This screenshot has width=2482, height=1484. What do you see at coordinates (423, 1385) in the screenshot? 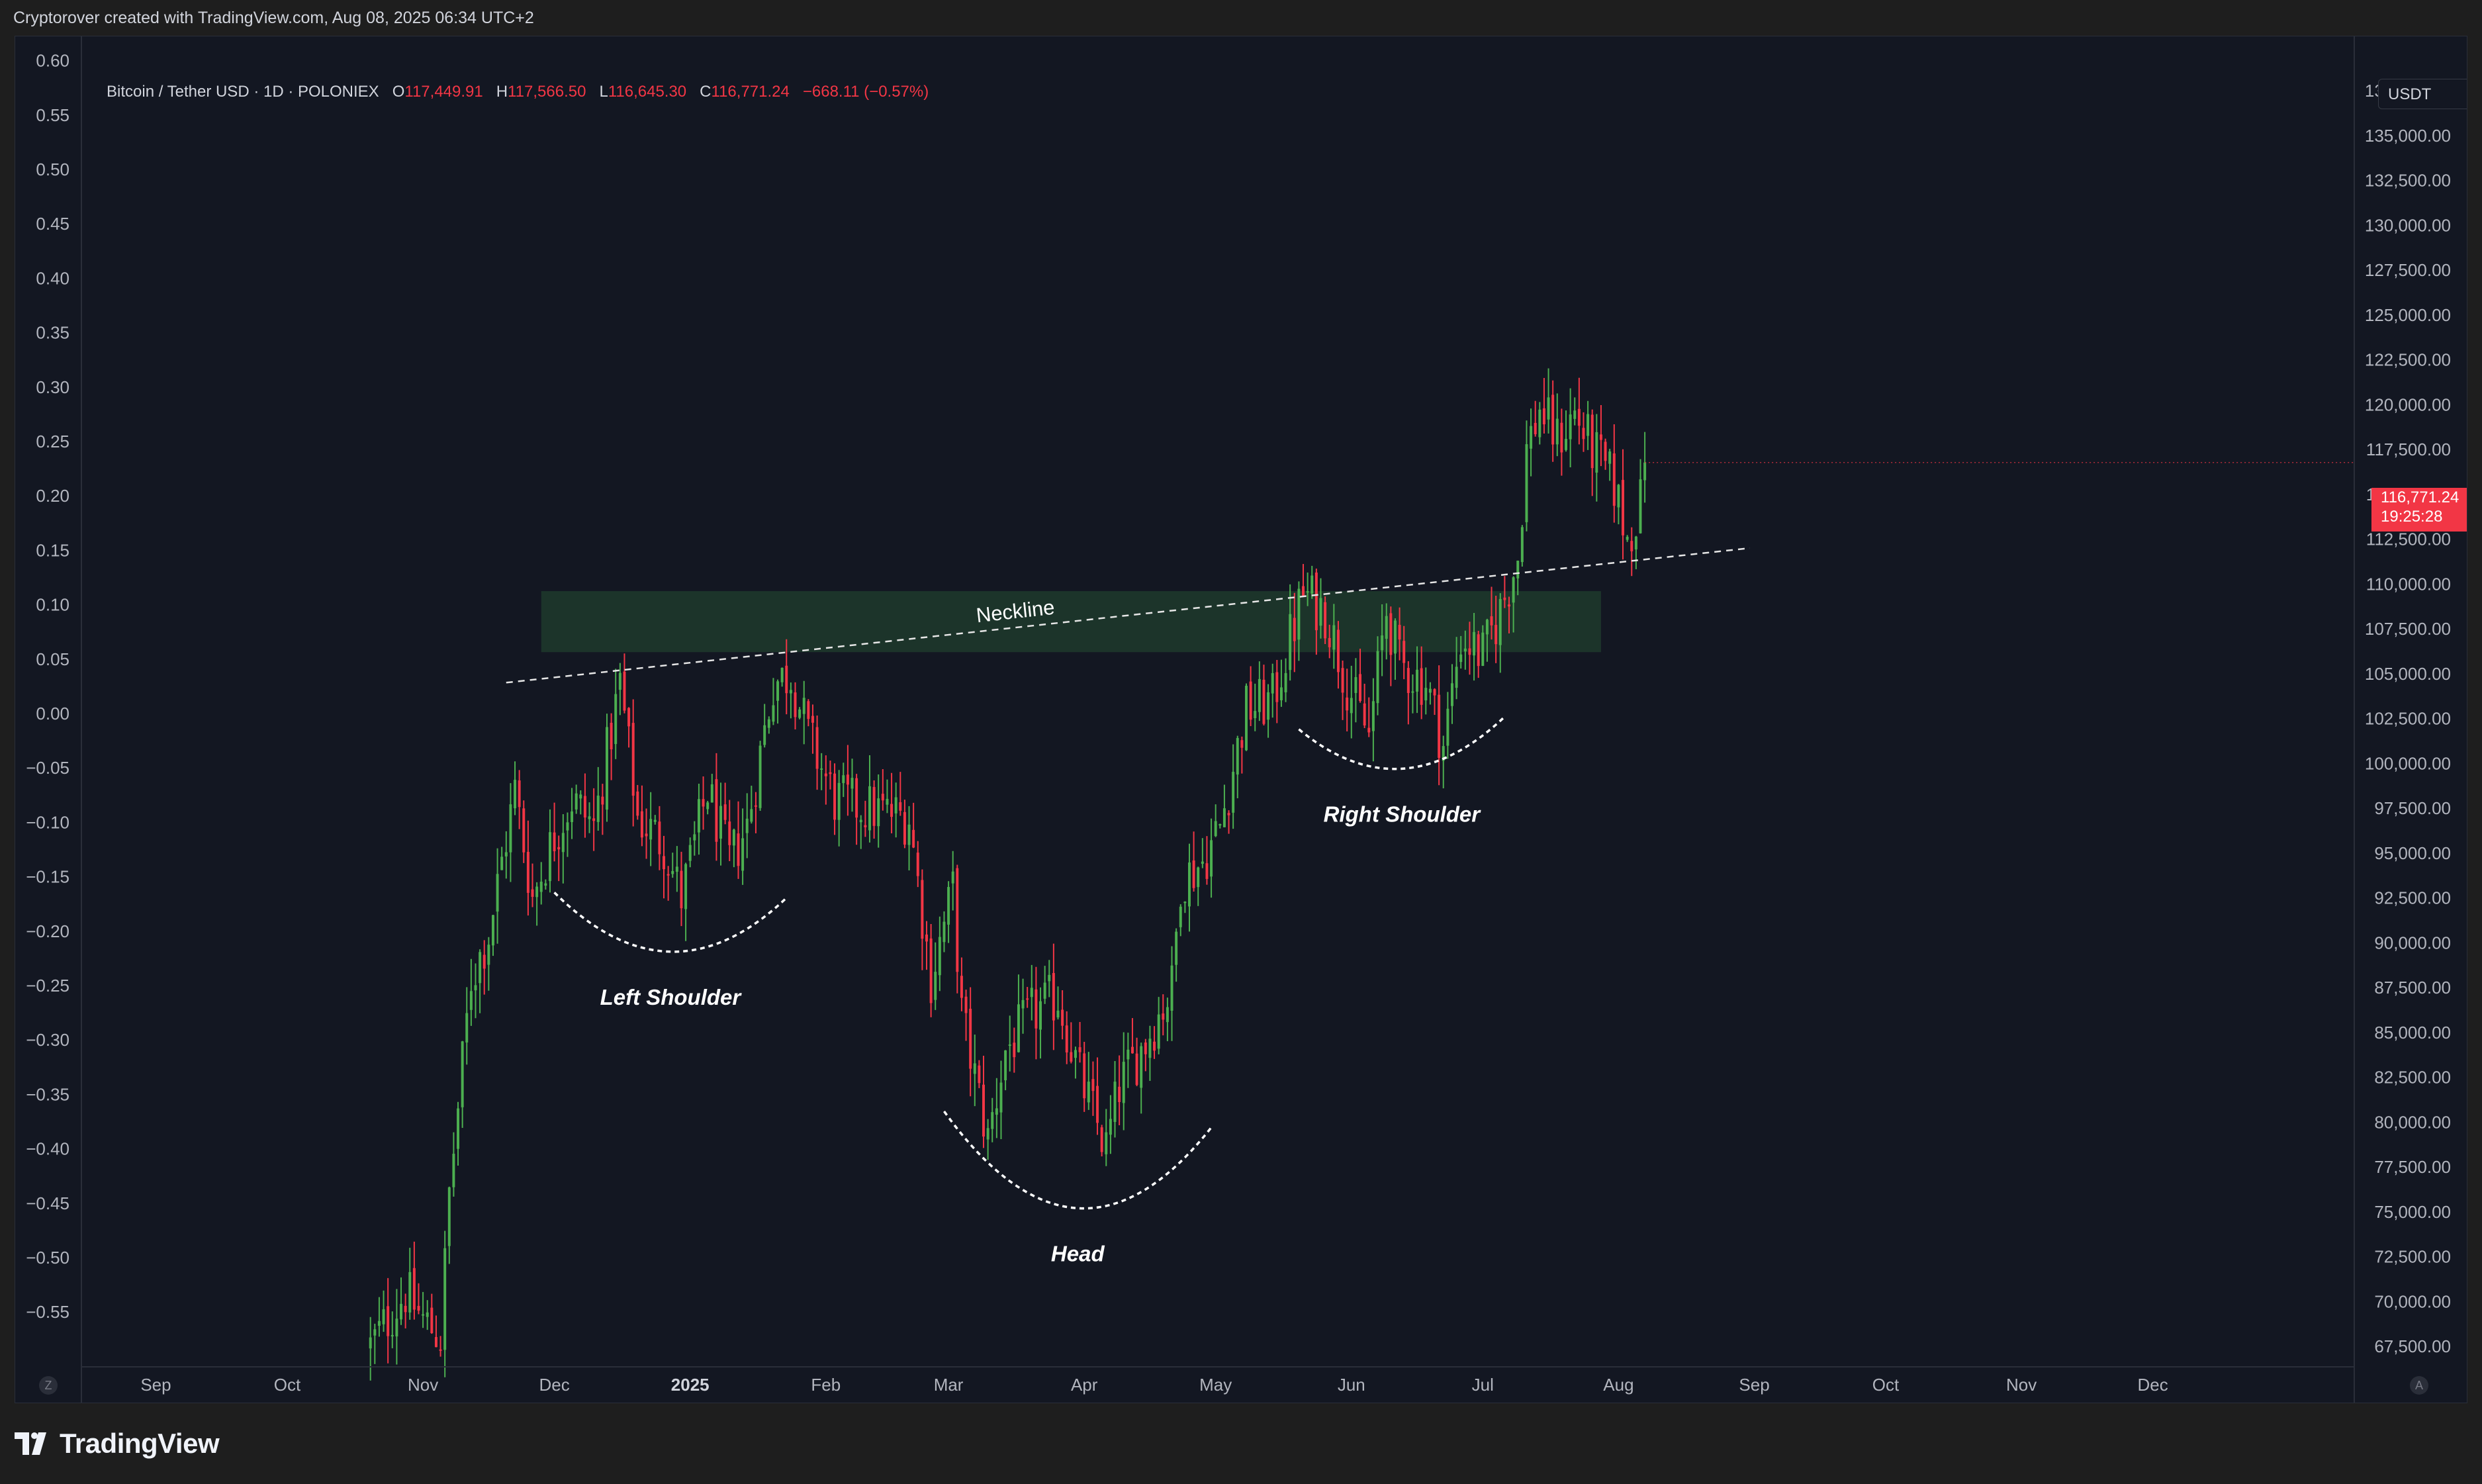
I see `time-tick-label: Nov` at bounding box center [423, 1385].